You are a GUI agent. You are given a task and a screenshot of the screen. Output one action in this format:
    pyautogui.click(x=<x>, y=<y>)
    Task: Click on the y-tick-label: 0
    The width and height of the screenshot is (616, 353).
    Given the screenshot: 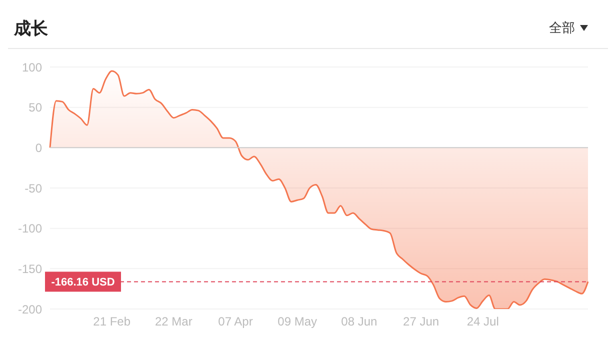 What is the action you would take?
    pyautogui.click(x=38, y=147)
    